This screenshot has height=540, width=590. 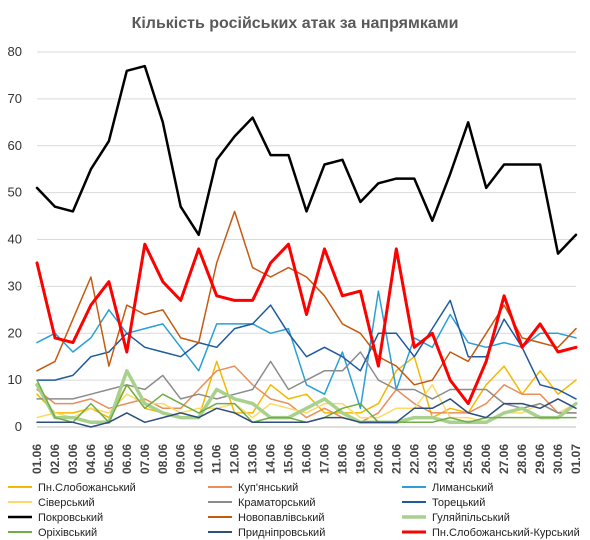 What do you see at coordinates (506, 533) in the screenshot?
I see `legend-label: Пн.Слобожанський-Курський` at bounding box center [506, 533].